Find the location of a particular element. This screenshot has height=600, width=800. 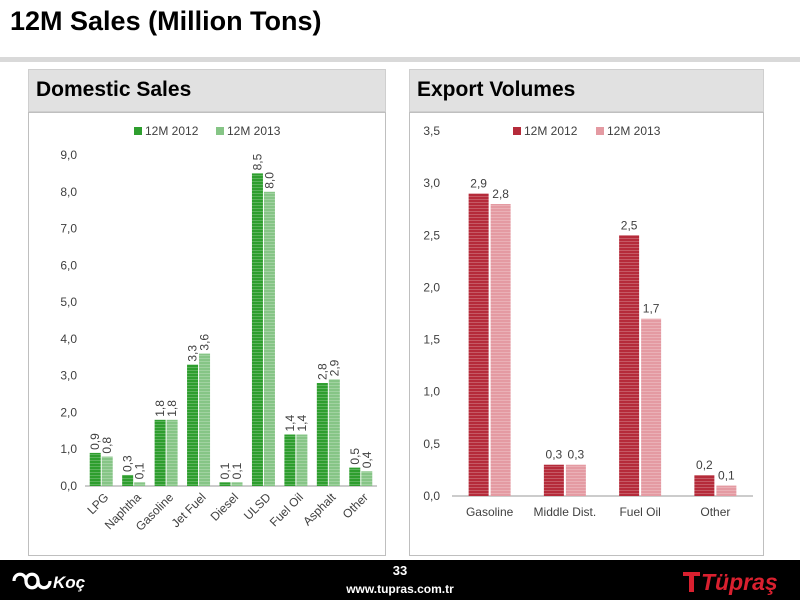

data-label: 8,0 is located at coordinates (269, 180).